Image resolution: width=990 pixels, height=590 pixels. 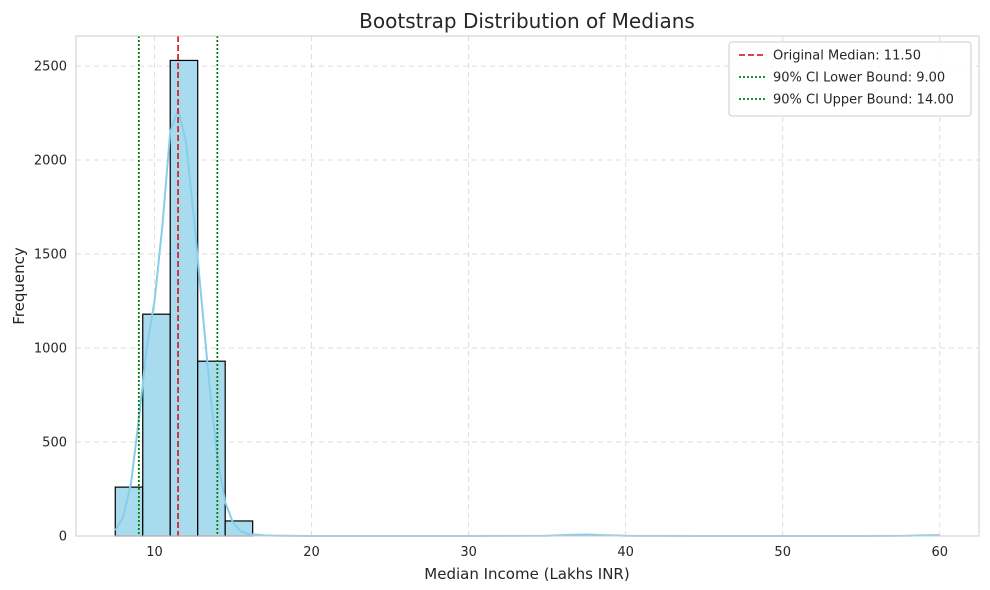 What do you see at coordinates (939, 552) in the screenshot?
I see `x-tick-label-5: 60` at bounding box center [939, 552].